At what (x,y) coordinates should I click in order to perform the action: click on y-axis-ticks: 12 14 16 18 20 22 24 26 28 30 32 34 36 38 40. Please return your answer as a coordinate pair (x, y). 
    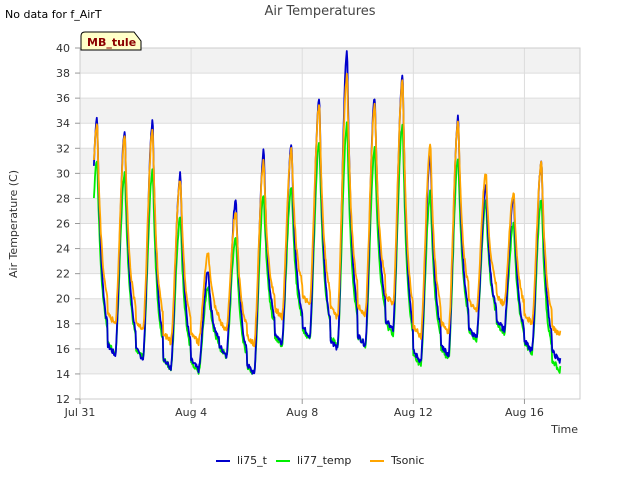
    Looking at the image, I should click on (68, 224).